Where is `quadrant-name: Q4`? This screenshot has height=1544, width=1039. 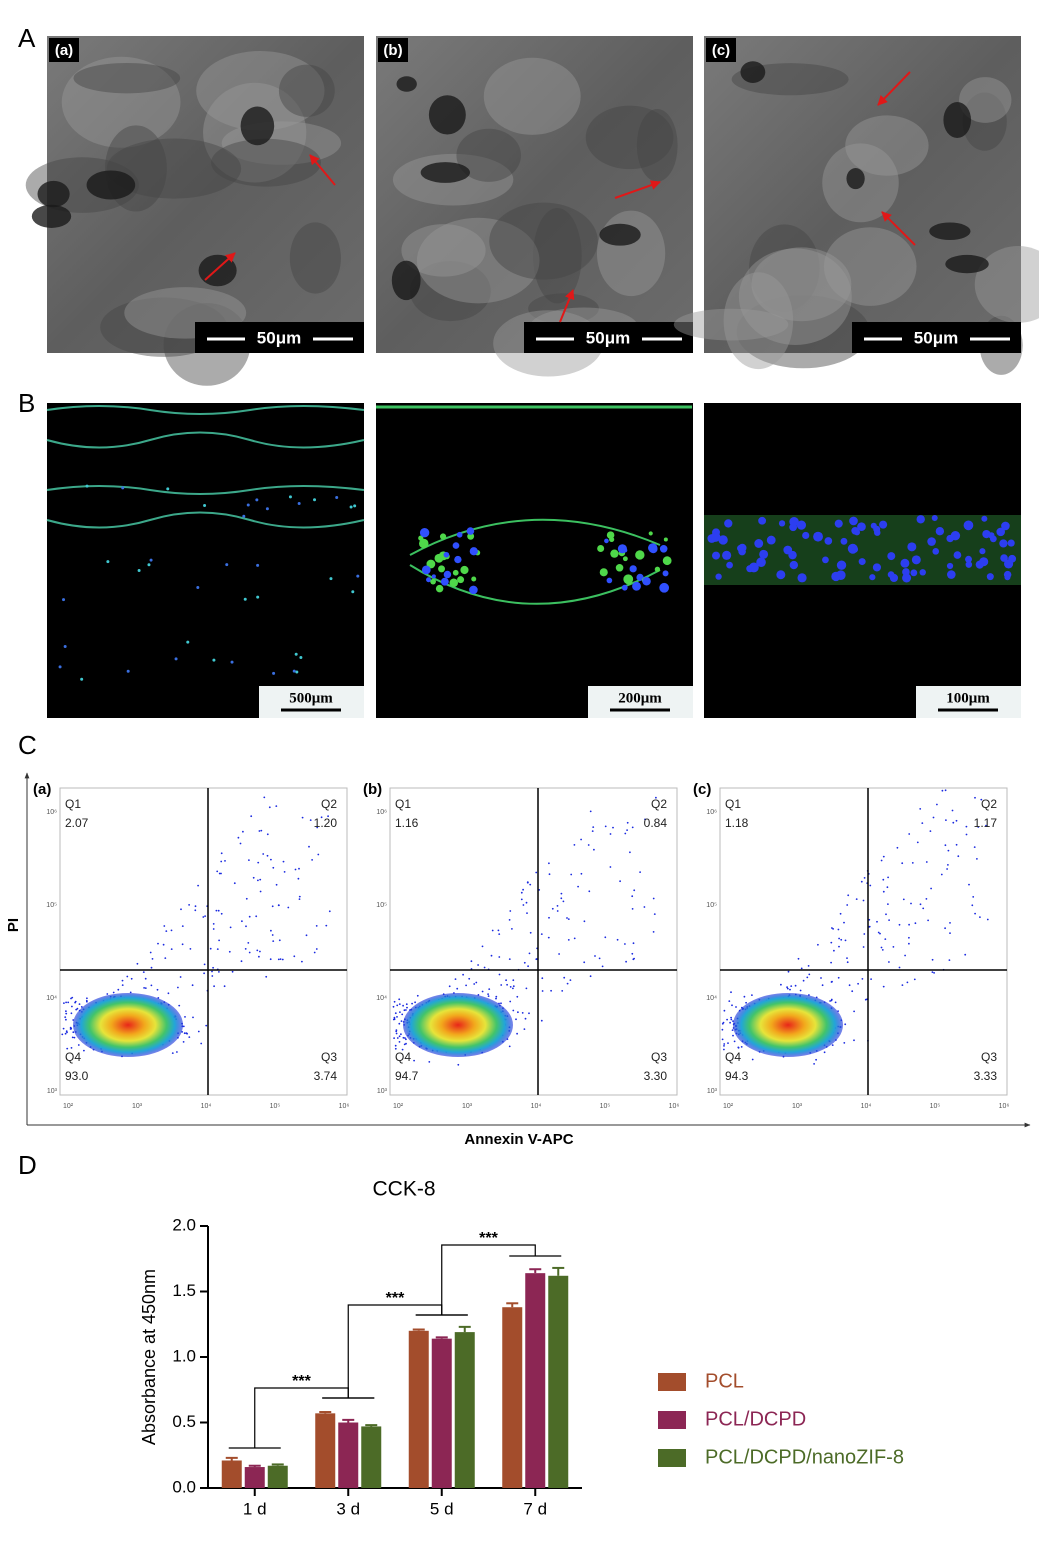
quadrant-name: Q4 is located at coordinates (403, 1057).